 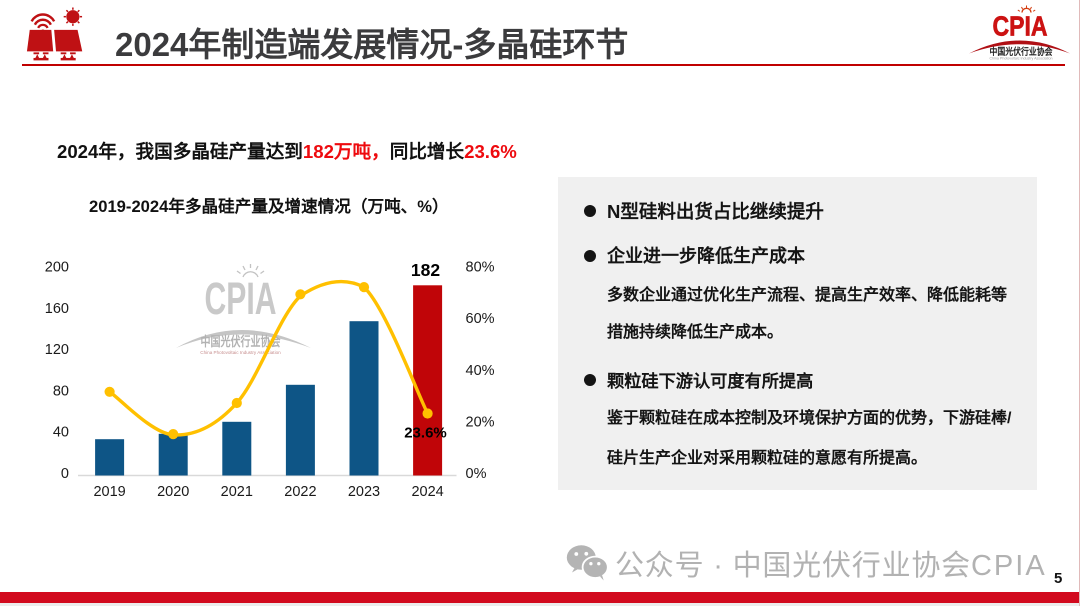 I want to click on svg-text: 200, so click(x=57, y=268).